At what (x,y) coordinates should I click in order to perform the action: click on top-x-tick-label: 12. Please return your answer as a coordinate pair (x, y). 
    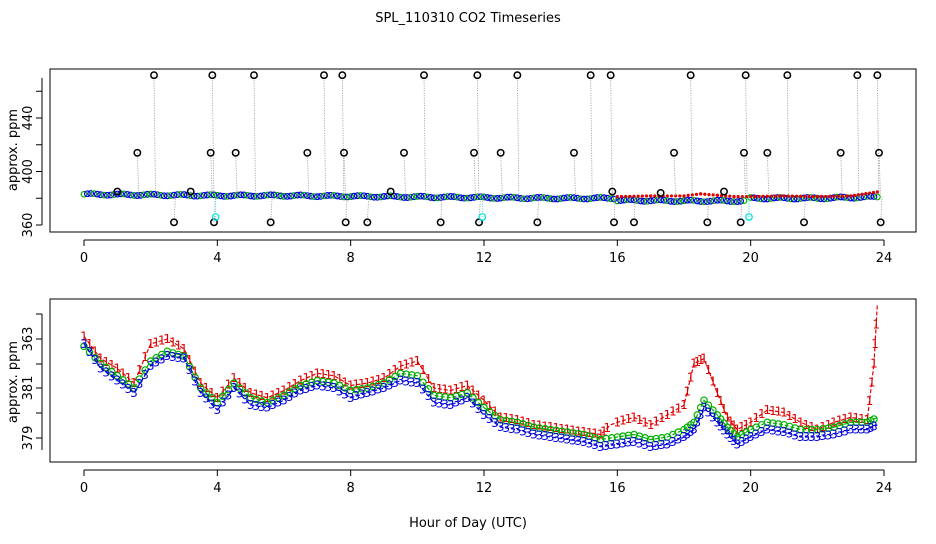
    Looking at the image, I should click on (484, 258).